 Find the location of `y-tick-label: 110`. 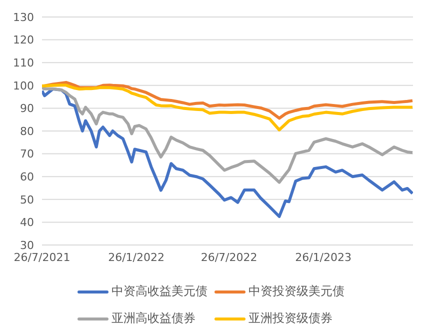

y-tick-label: 110 is located at coordinates (23, 63).